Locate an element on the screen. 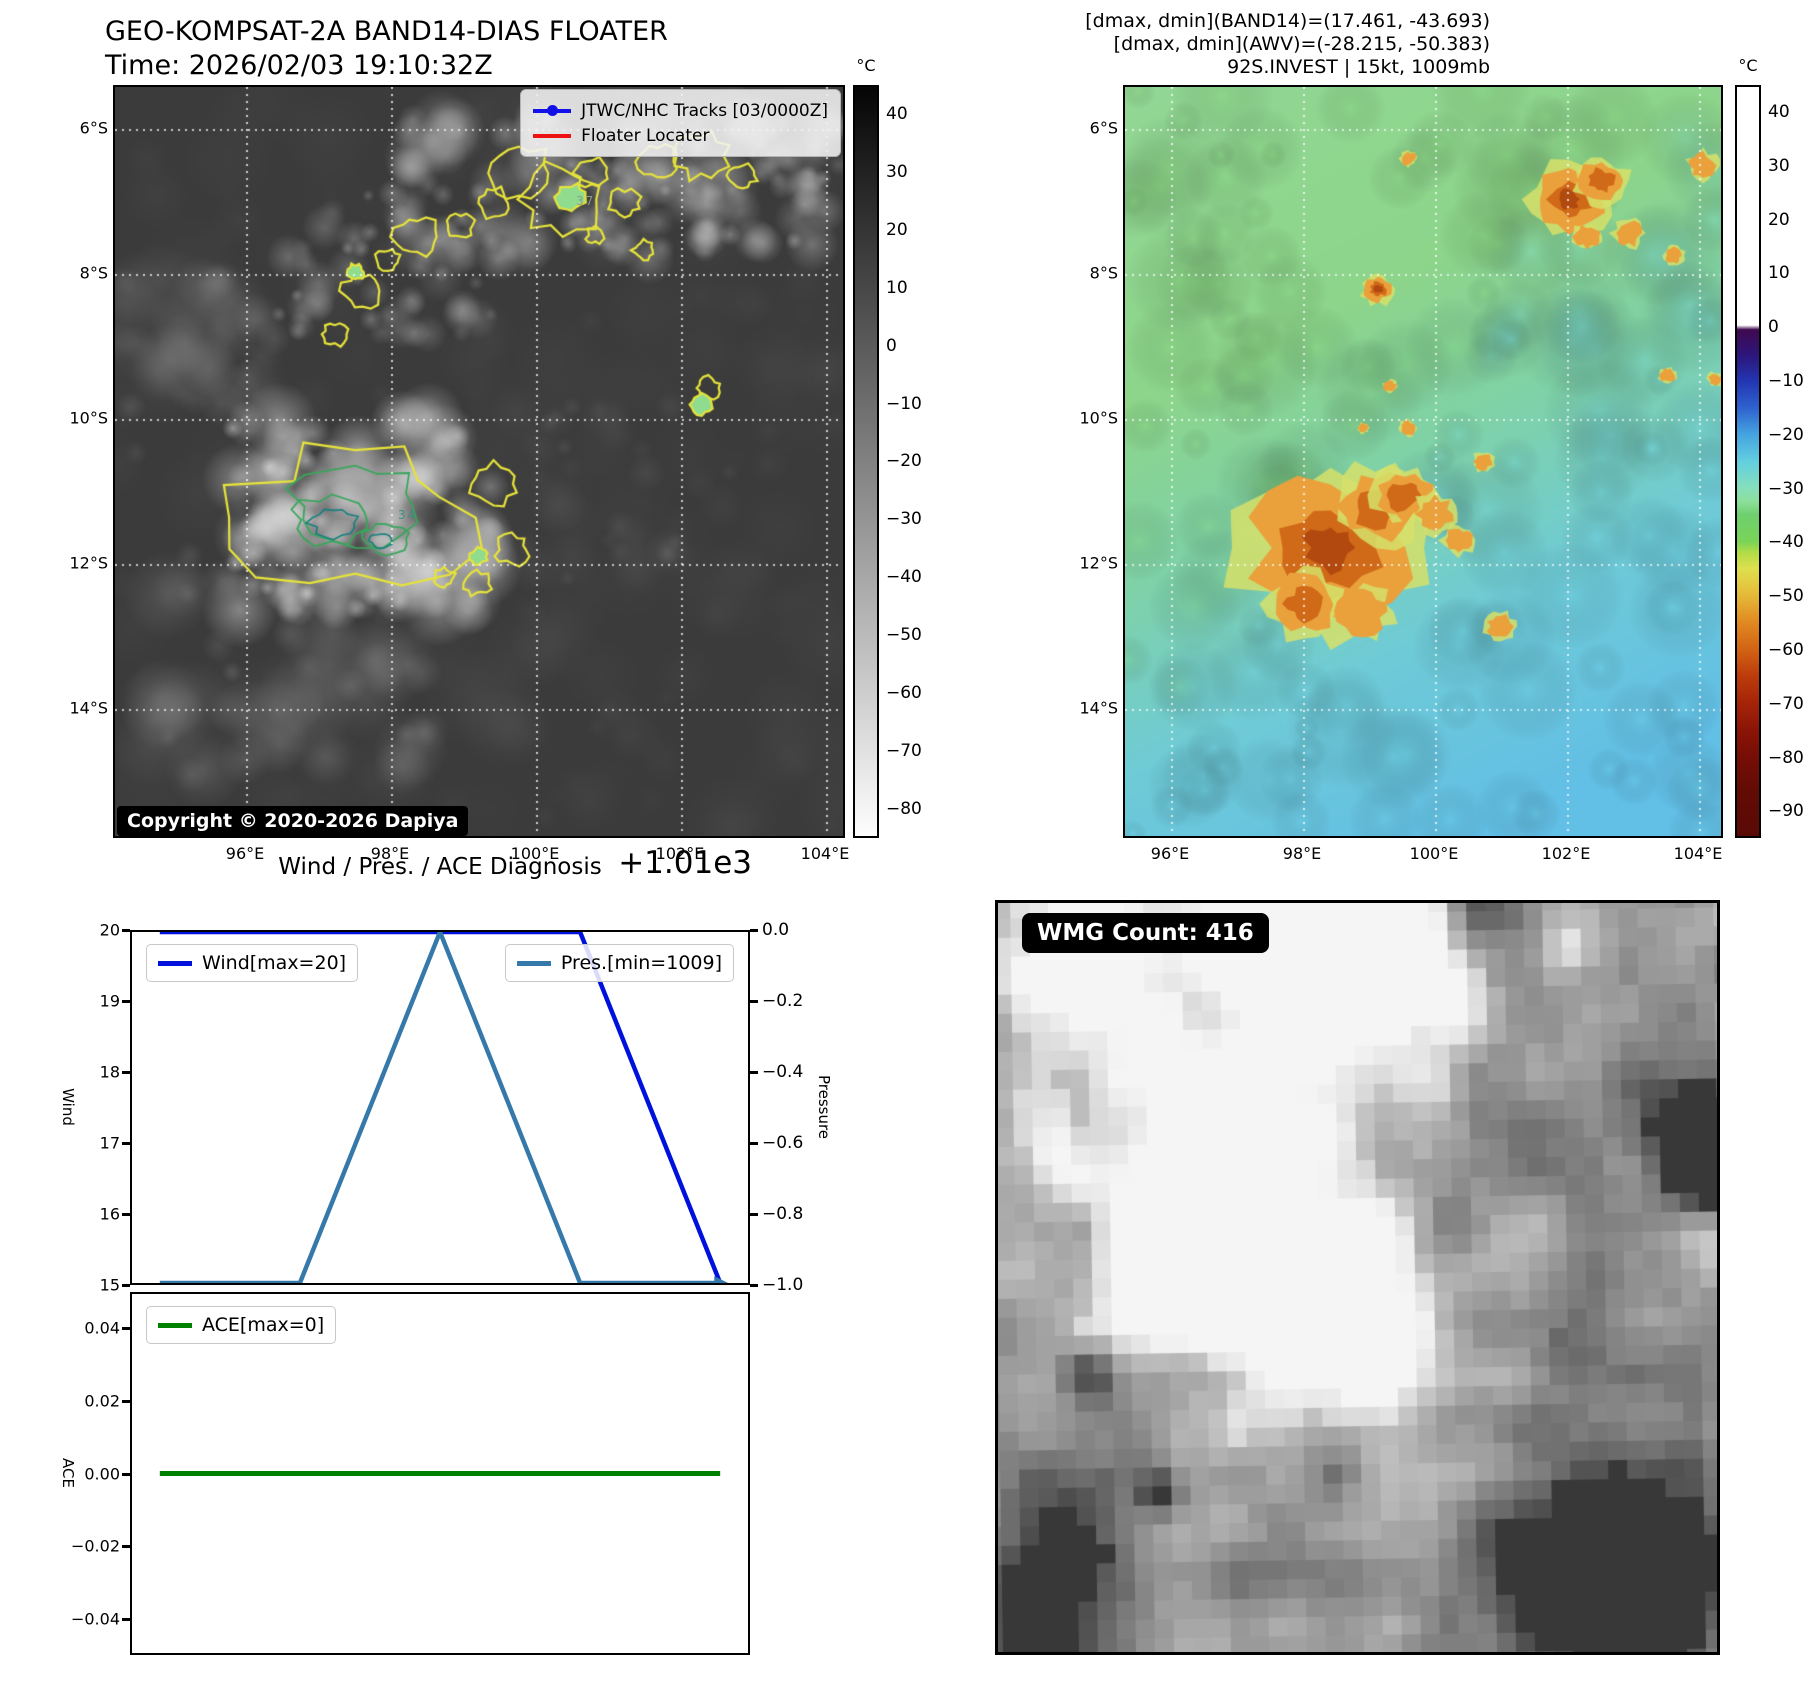  wind-y-tick: 19 is located at coordinates (109, 1001).